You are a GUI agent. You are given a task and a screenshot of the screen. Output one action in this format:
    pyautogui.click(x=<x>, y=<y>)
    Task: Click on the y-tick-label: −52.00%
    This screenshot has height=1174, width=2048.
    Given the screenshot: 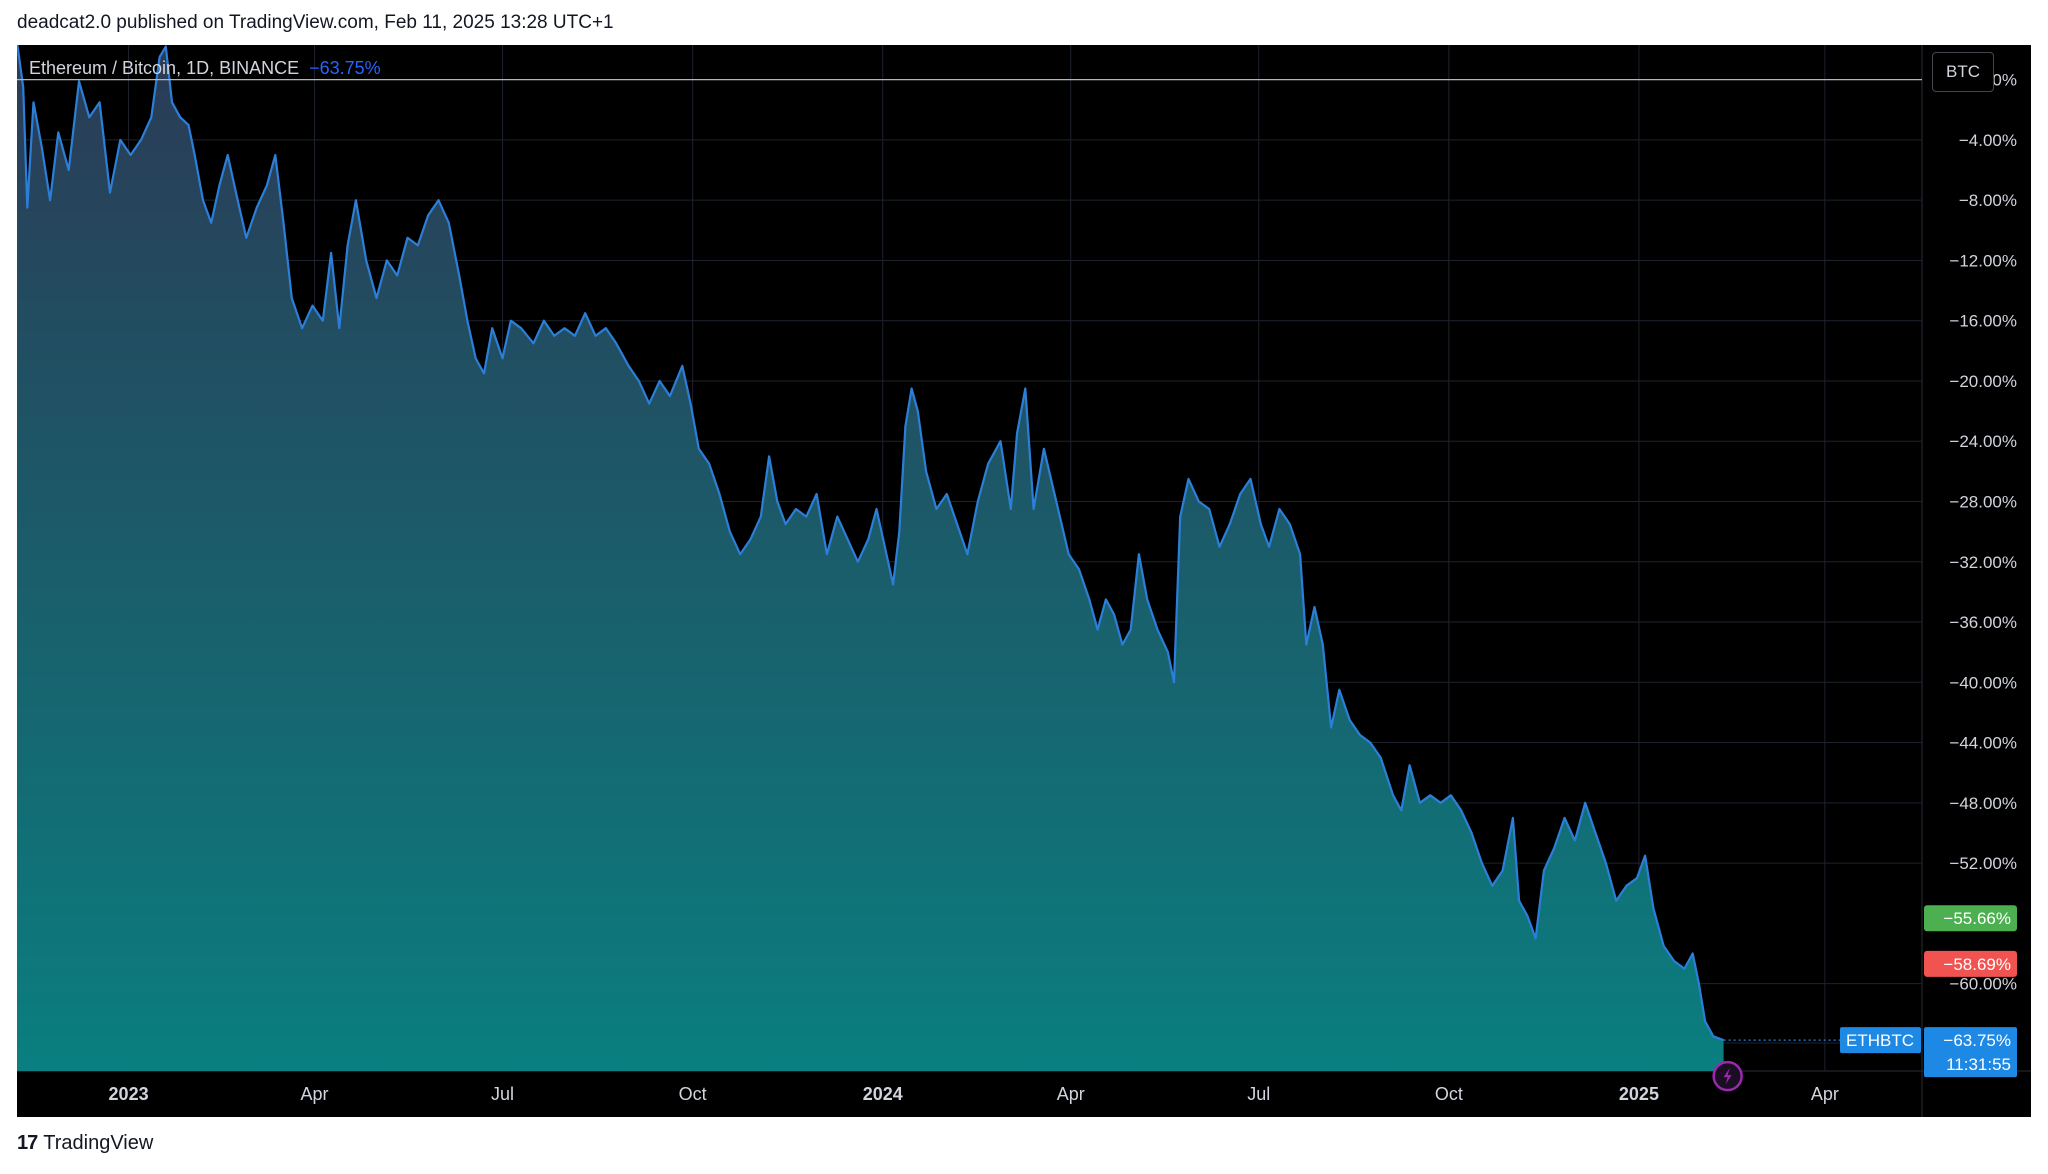 What is the action you would take?
    pyautogui.click(x=1983, y=863)
    